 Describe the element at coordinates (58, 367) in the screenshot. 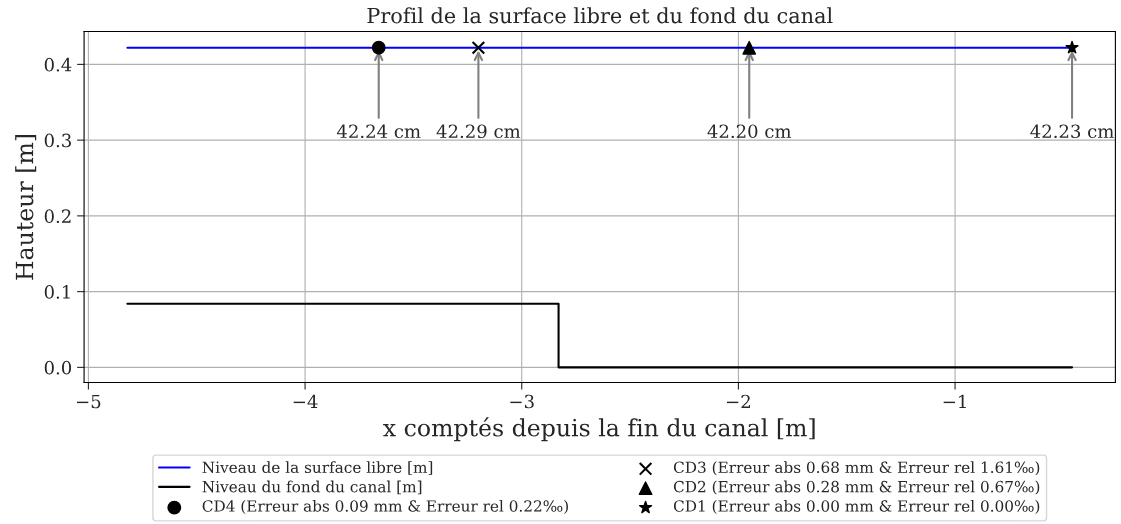

I see `y-tick-label: 0.0` at that location.